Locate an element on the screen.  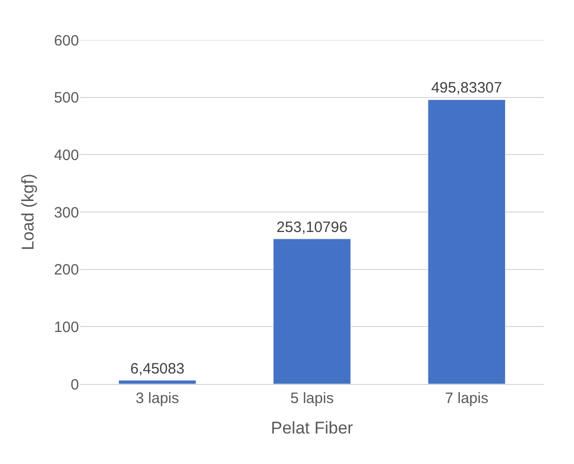
x-axis-title: Pelat Fiber is located at coordinates (312, 428).